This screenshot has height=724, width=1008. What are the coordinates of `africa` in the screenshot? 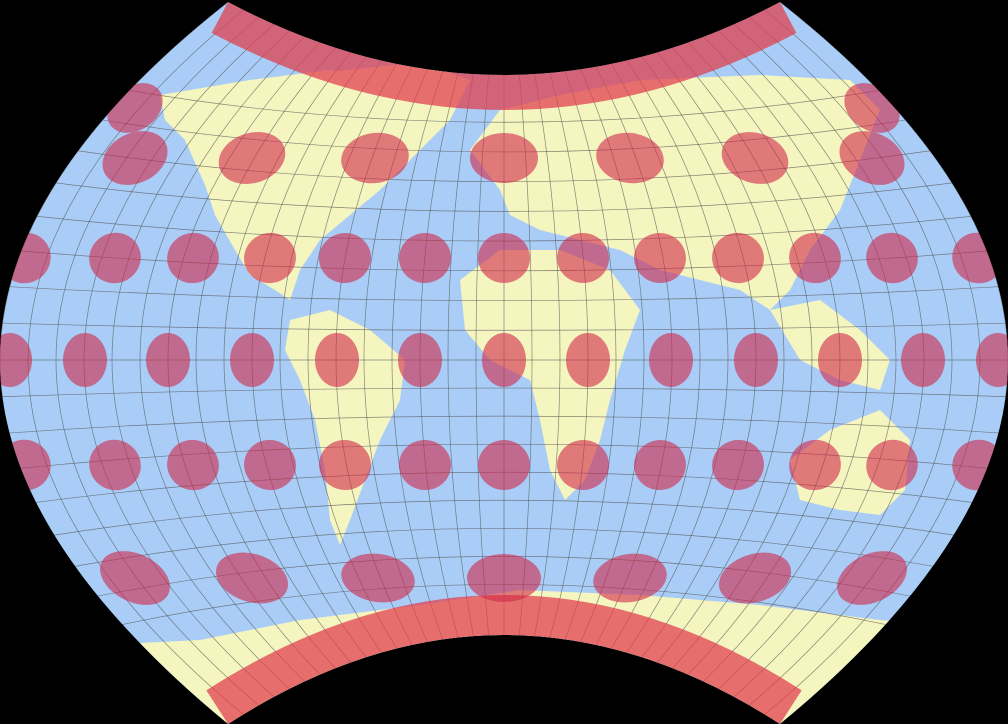 It's located at (550, 375).